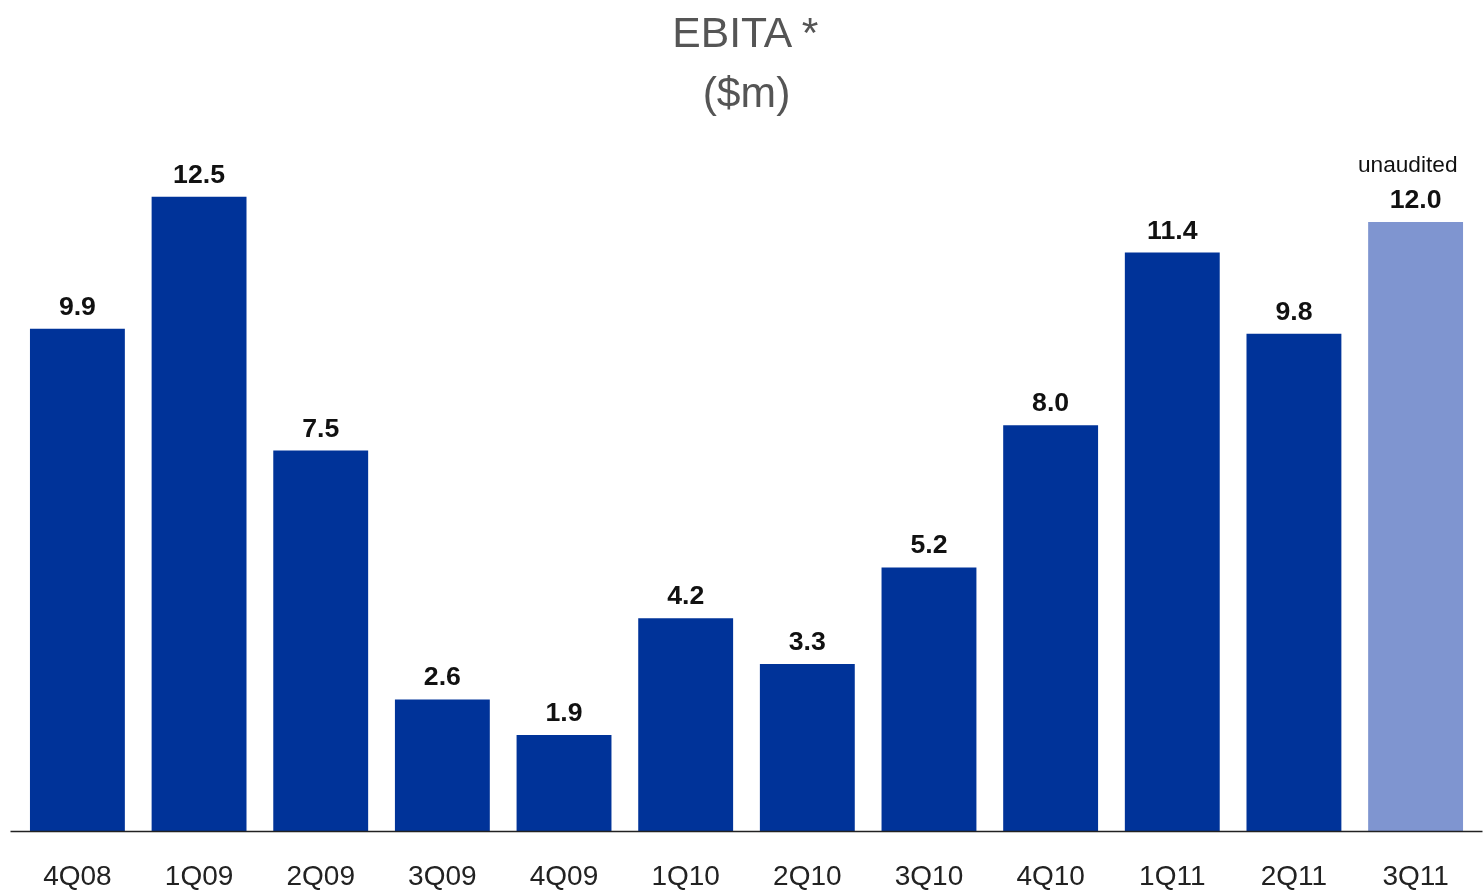 The image size is (1484, 893). I want to click on x-tick-label: 3Q11, so click(1415, 875).